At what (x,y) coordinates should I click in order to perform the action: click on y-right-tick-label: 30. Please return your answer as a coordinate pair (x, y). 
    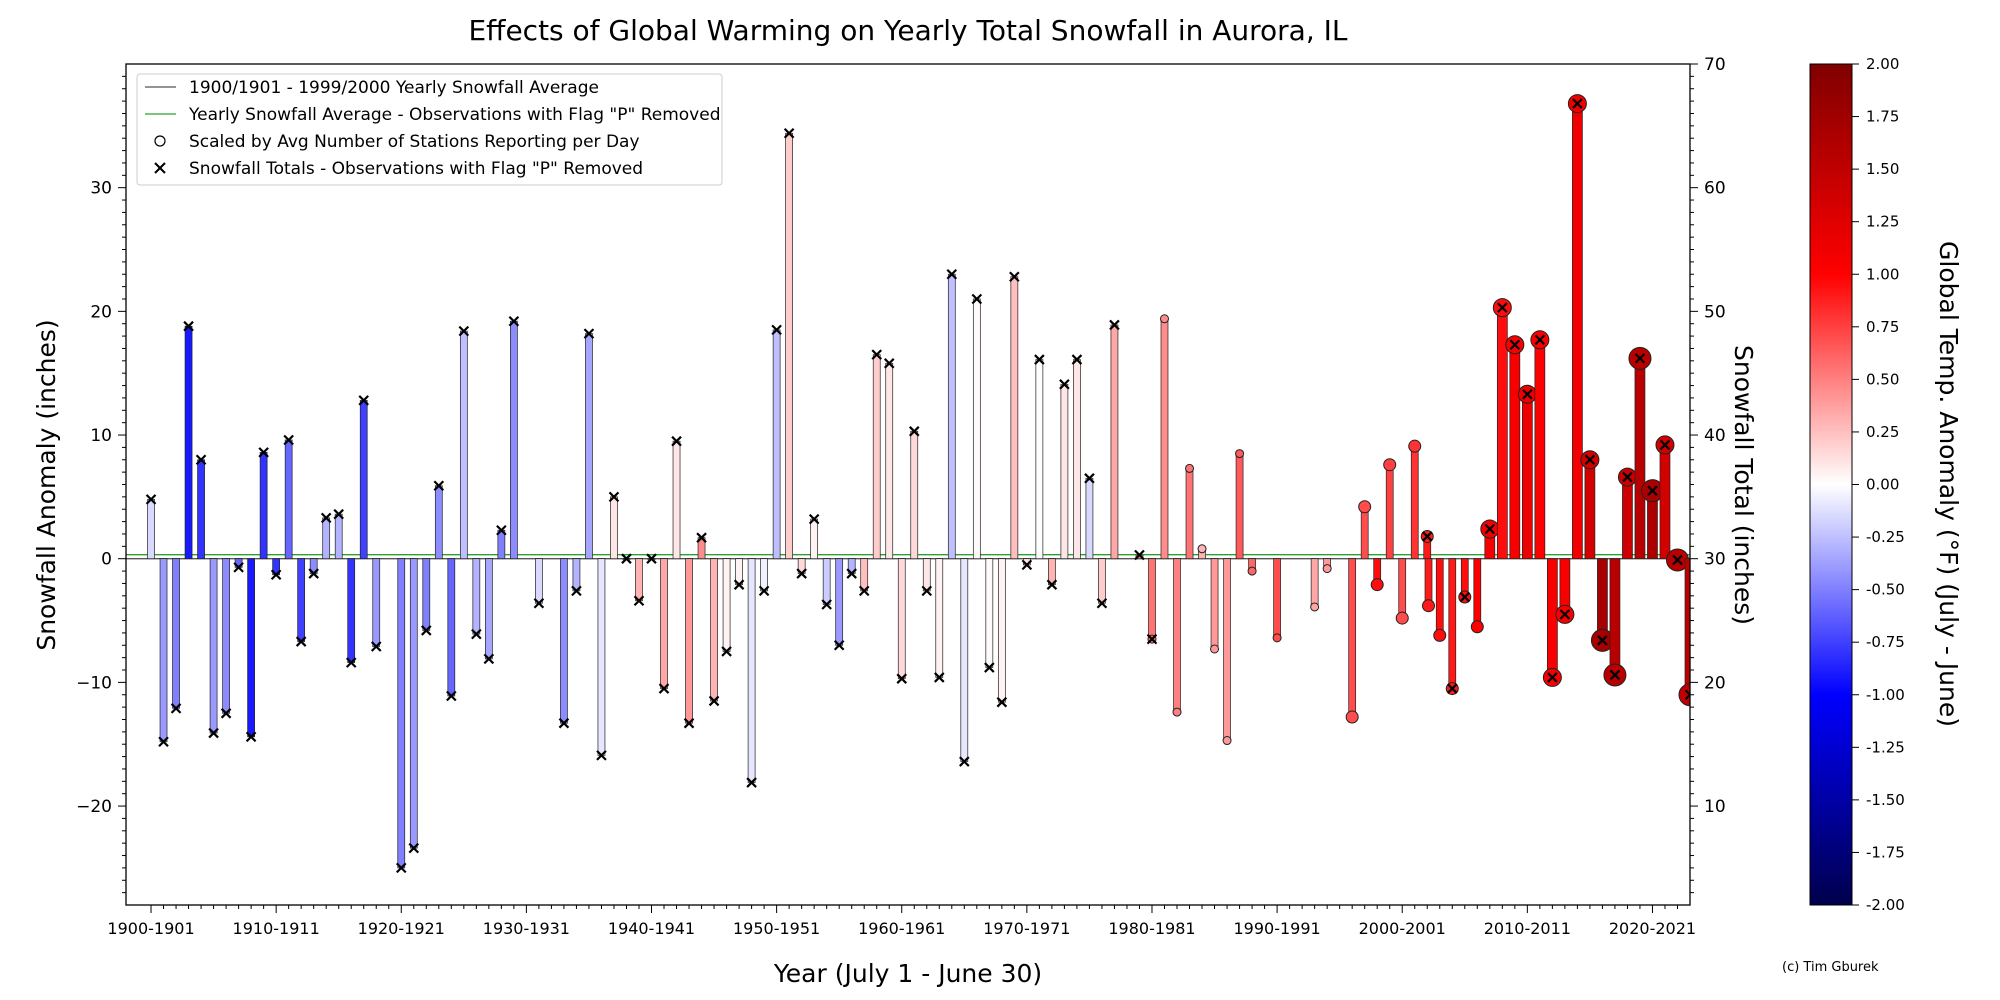
    Looking at the image, I should click on (1715, 560).